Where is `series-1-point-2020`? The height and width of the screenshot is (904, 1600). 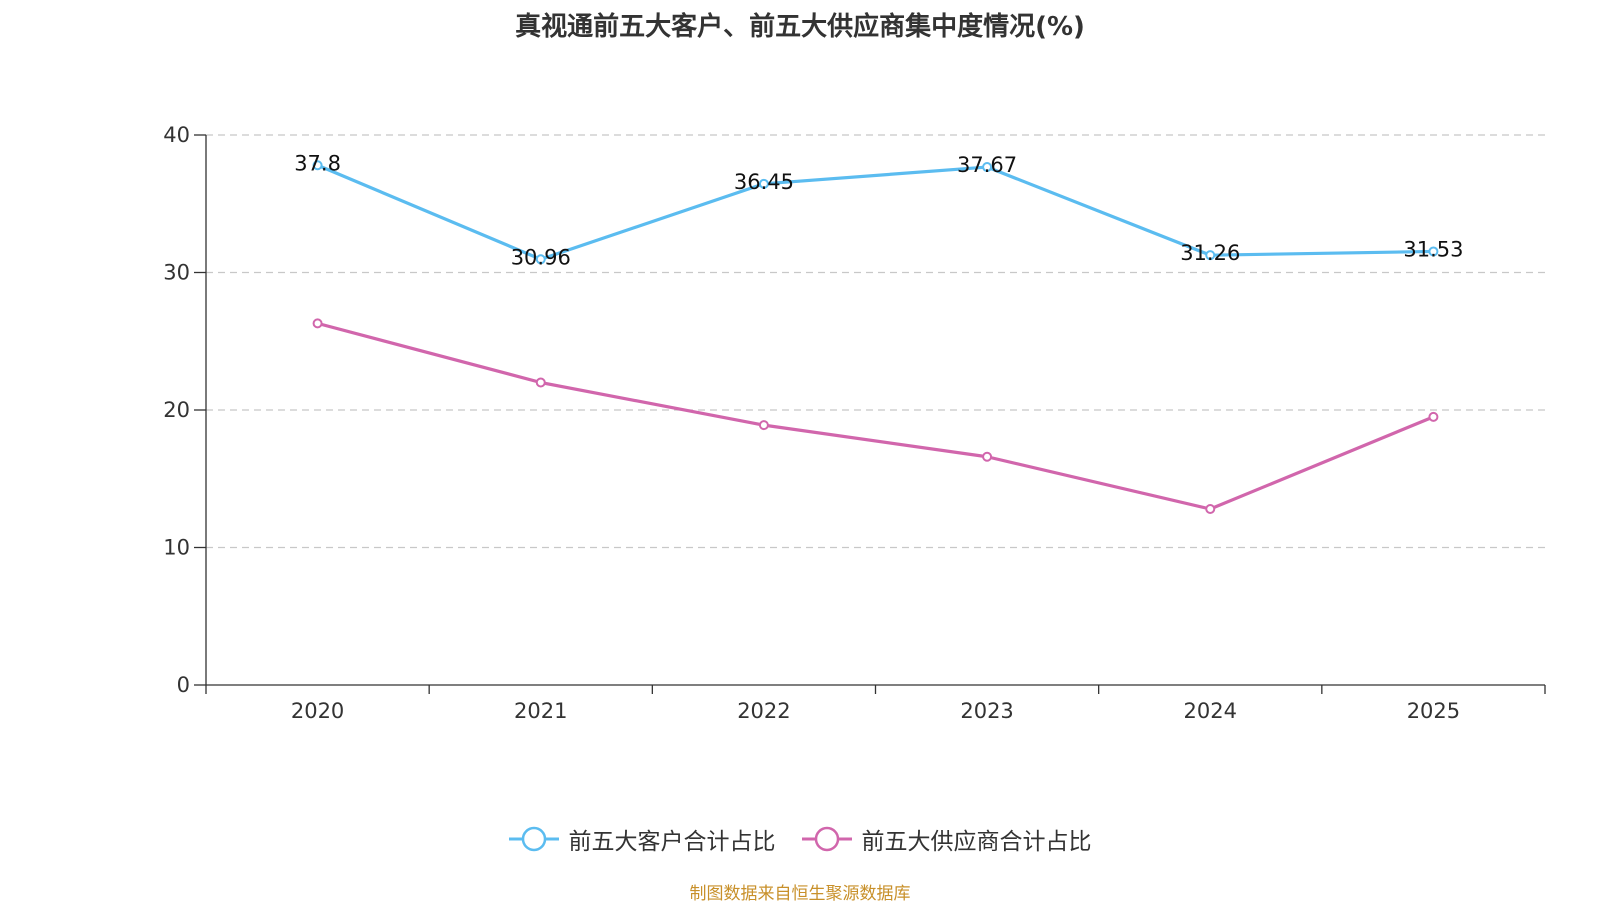 series-1-point-2020 is located at coordinates (317, 323).